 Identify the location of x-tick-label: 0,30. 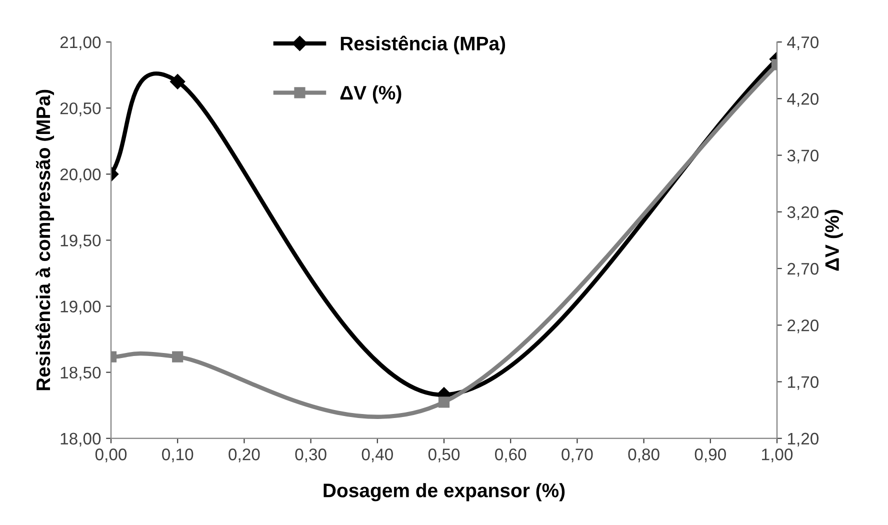
(310, 455).